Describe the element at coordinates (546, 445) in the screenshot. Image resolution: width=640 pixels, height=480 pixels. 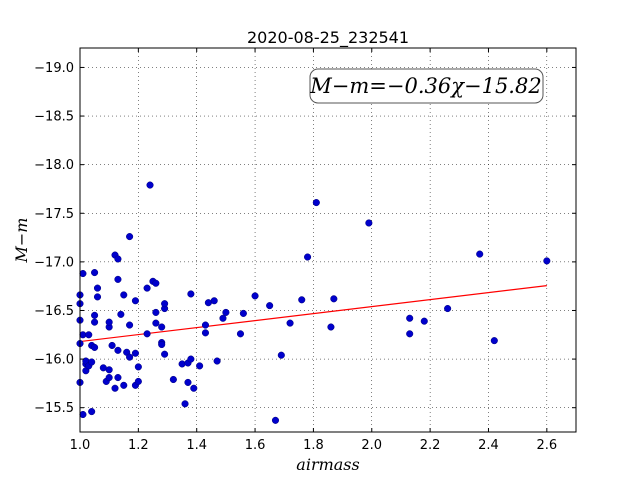
I see `x-tick-label: 2.6` at that location.